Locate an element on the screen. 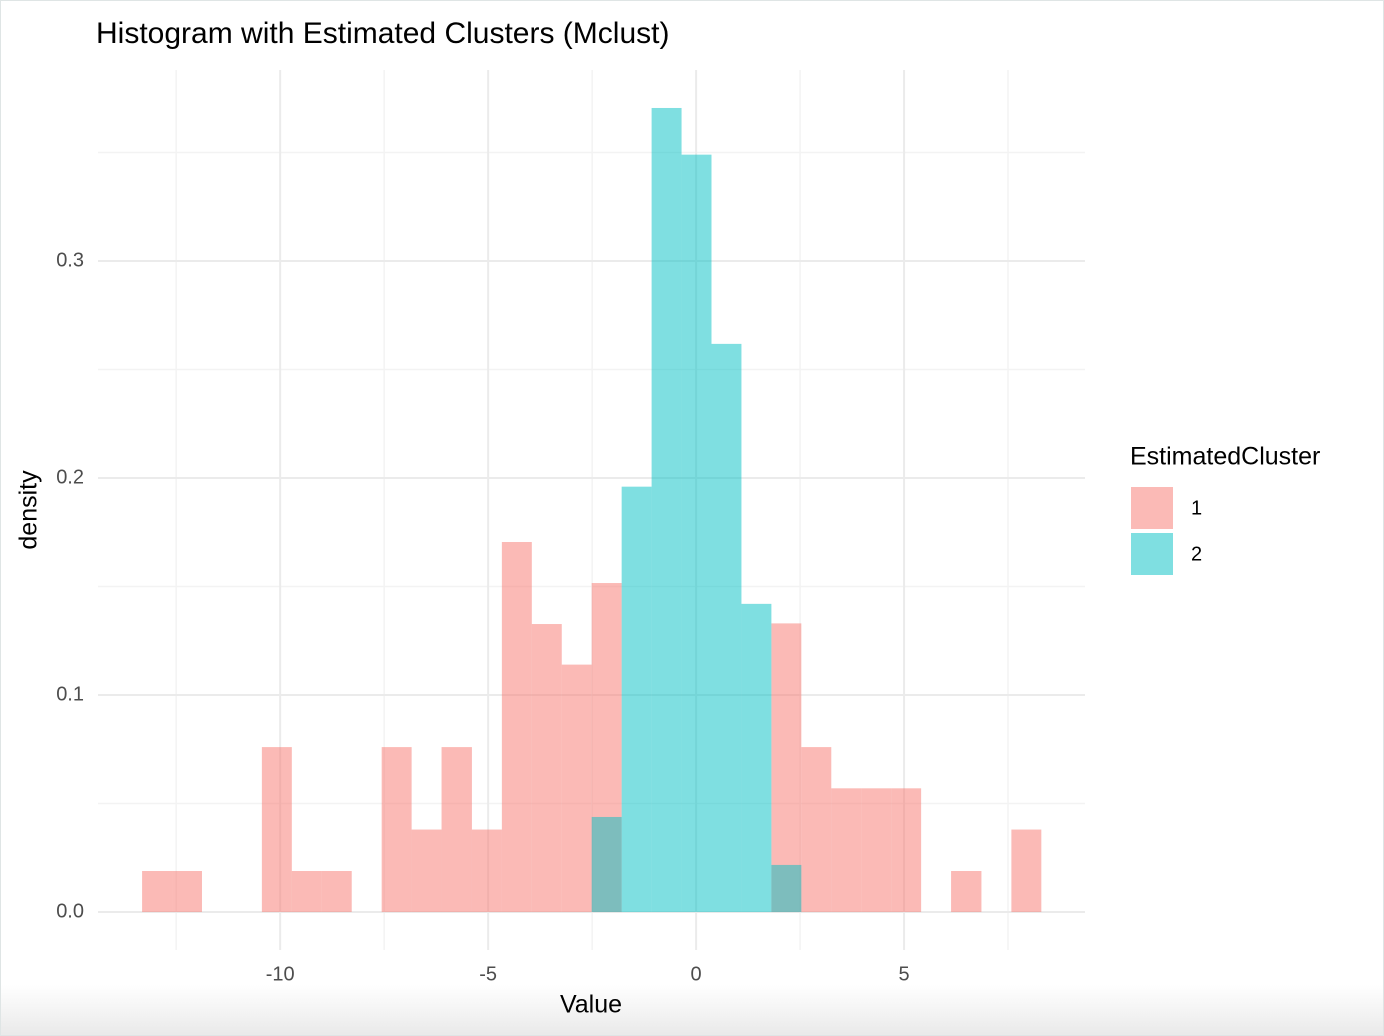 Image resolution: width=1384 pixels, height=1036 pixels. x-axis-title: Value is located at coordinates (591, 1005).